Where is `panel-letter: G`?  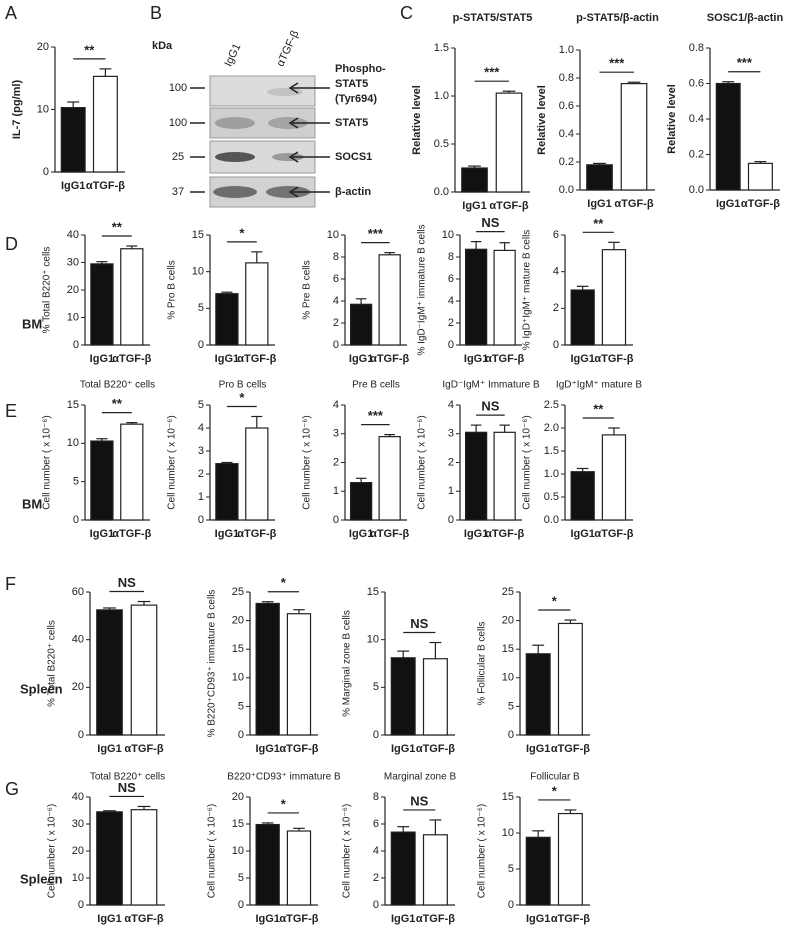 panel-letter: G is located at coordinates (12, 789).